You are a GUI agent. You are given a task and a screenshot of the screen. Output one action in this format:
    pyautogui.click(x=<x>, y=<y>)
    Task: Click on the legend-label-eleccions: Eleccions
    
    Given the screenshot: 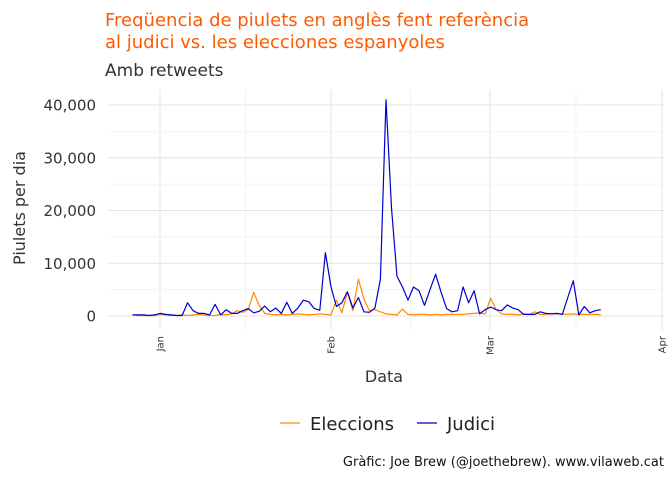 What is the action you would take?
    pyautogui.click(x=352, y=424)
    